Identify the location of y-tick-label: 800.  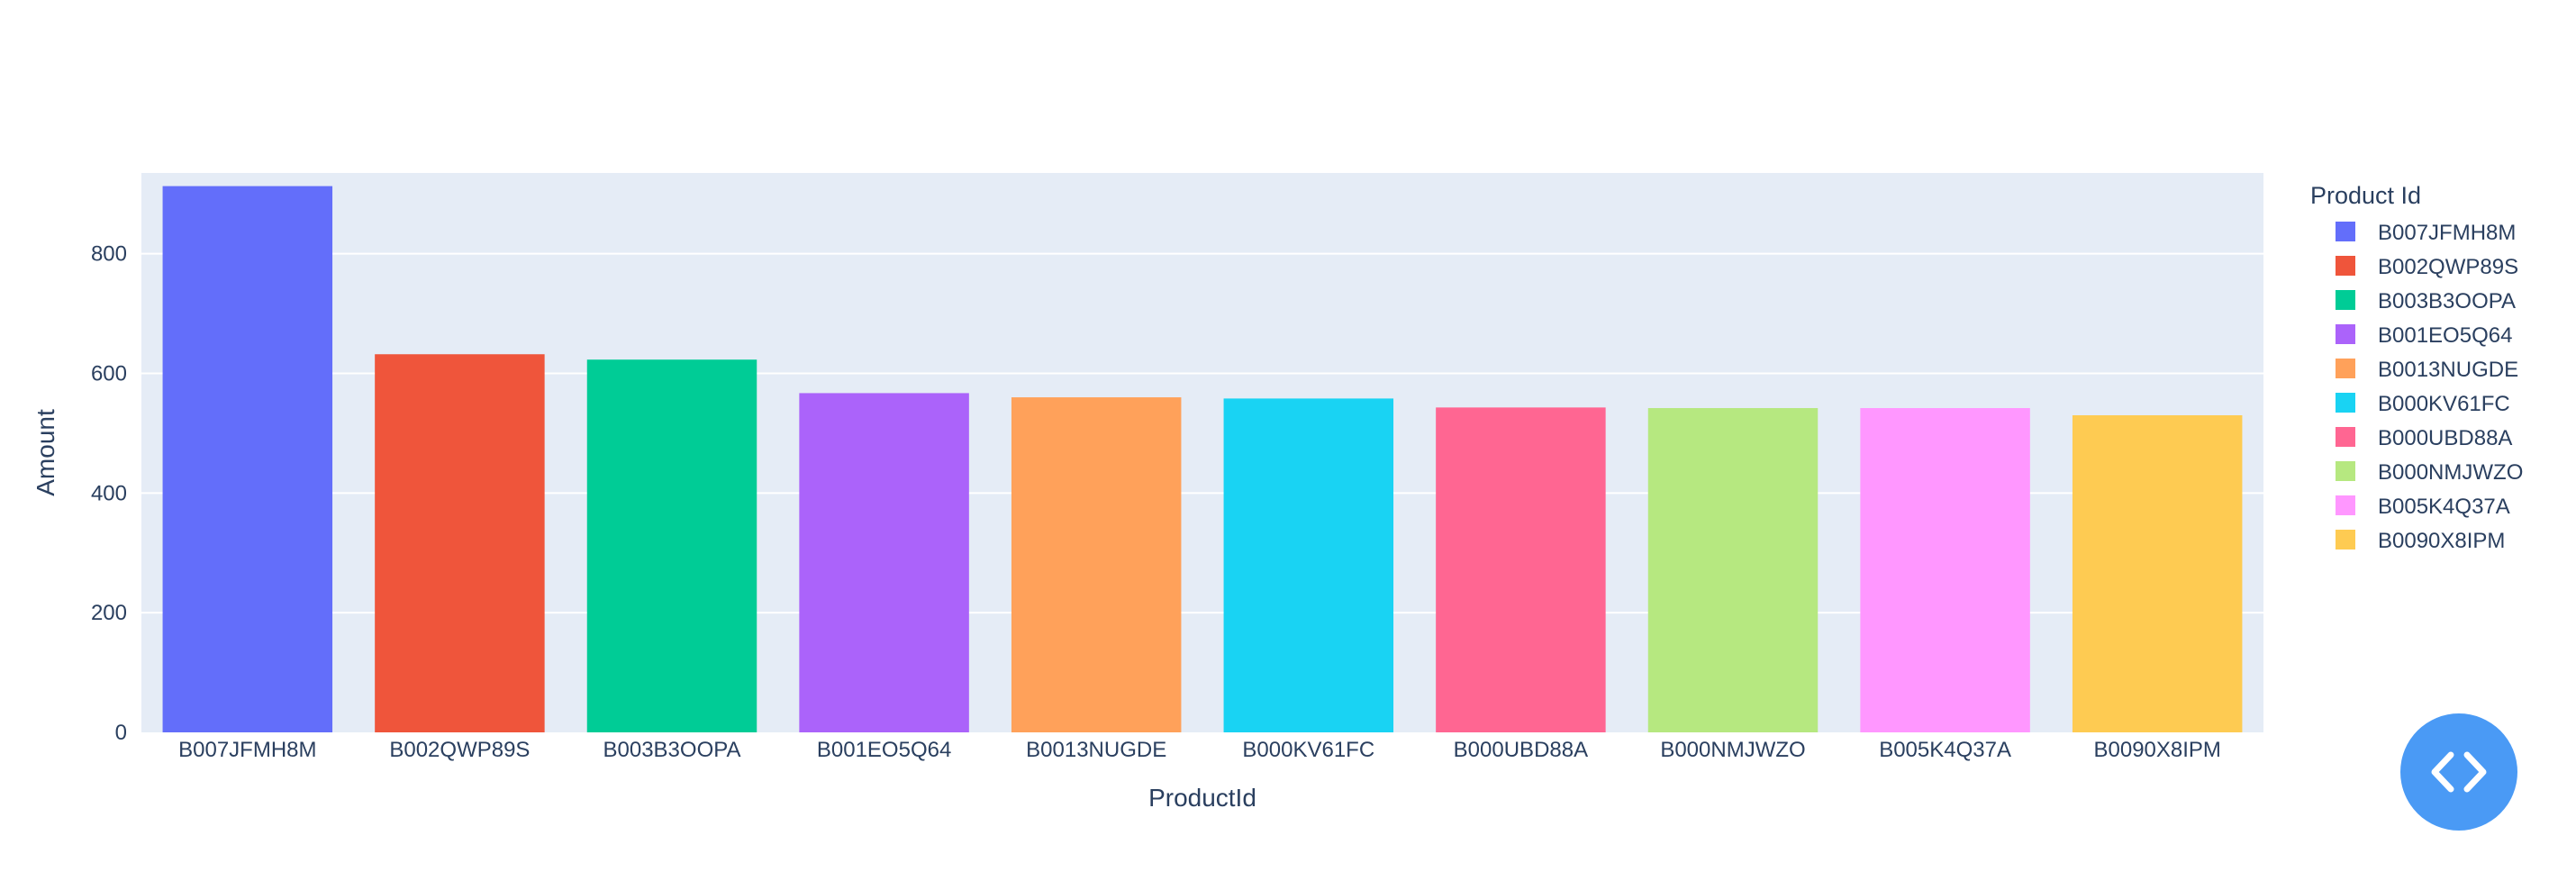
(109, 254).